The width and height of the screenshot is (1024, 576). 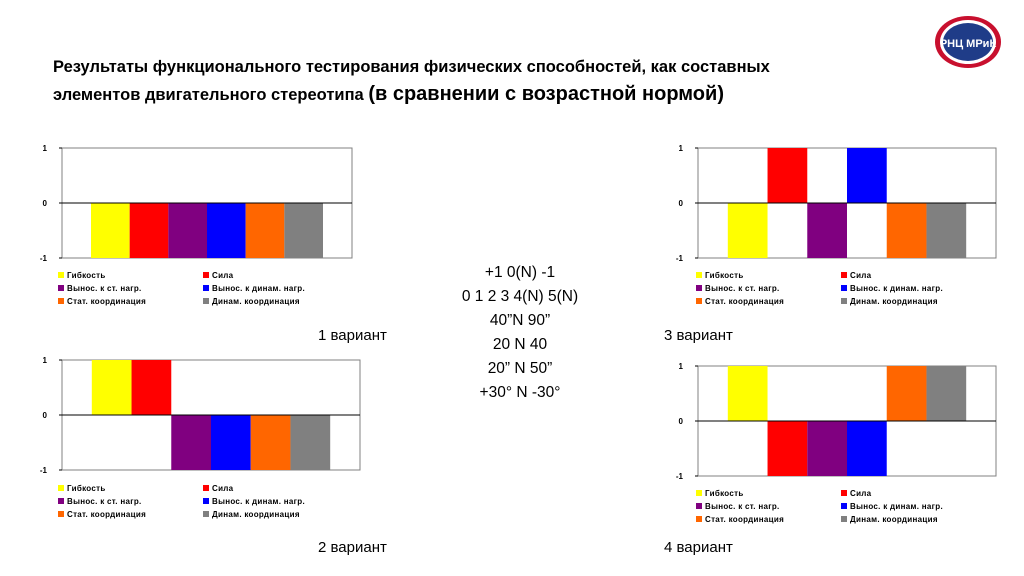 What do you see at coordinates (520, 272) in the screenshot?
I see `center-line: +1 0(N) -1` at bounding box center [520, 272].